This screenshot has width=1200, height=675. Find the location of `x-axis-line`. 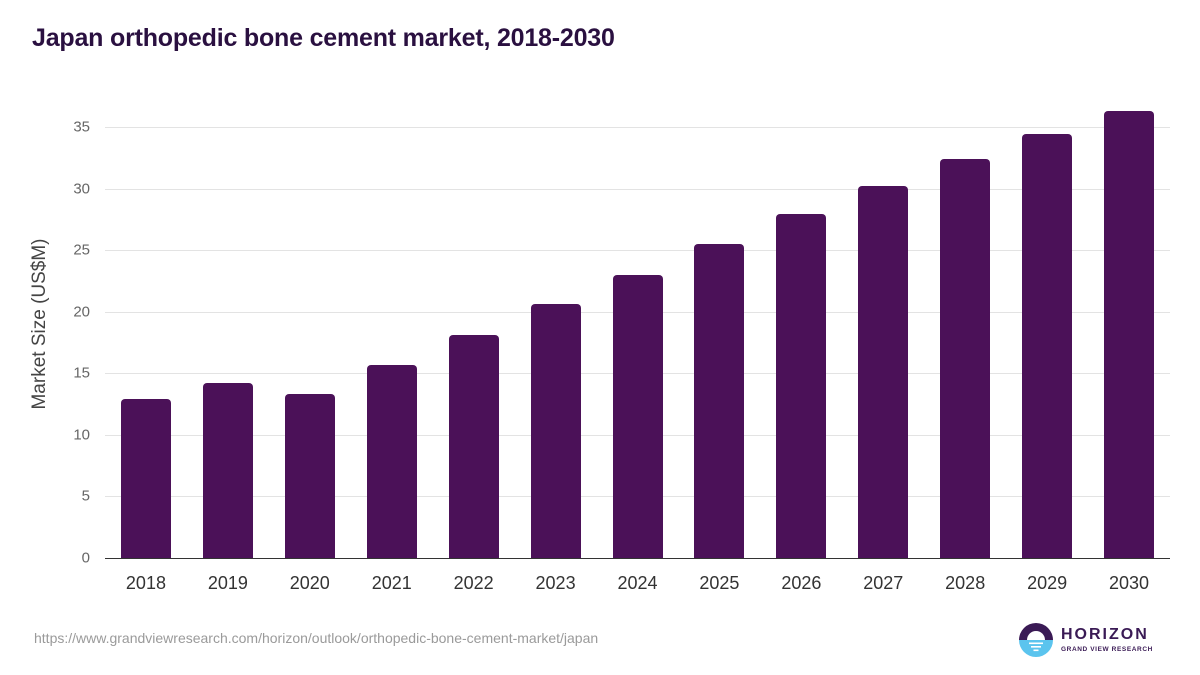

x-axis-line is located at coordinates (637, 558).